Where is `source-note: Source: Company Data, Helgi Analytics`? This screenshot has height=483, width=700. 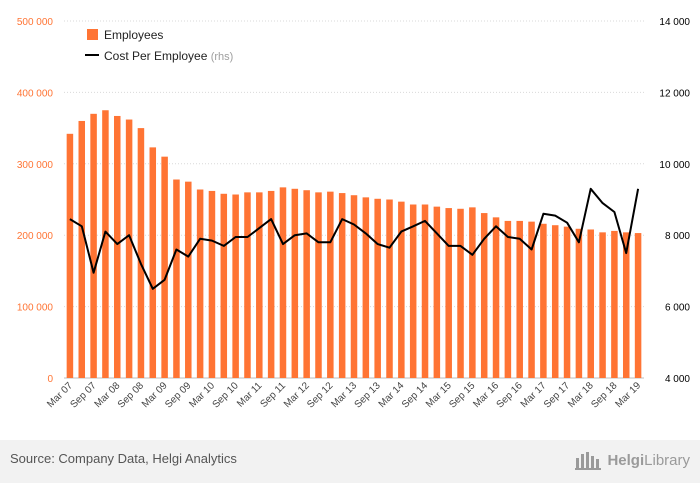 source-note: Source: Company Data, Helgi Analytics is located at coordinates (123, 458).